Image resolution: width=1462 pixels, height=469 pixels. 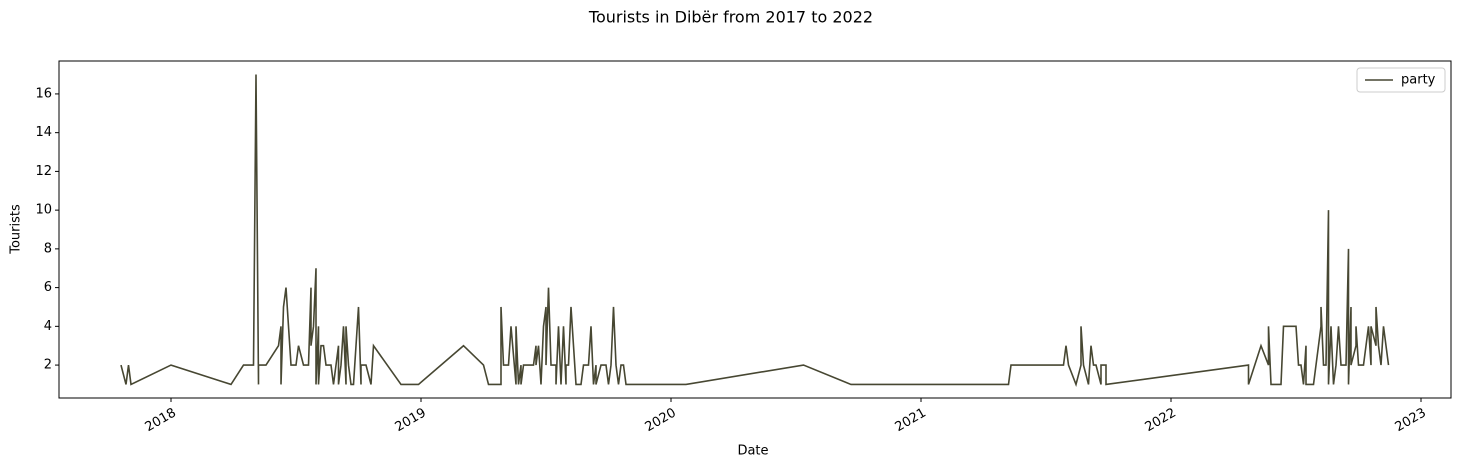 I want to click on legend-box, so click(x=1401, y=80).